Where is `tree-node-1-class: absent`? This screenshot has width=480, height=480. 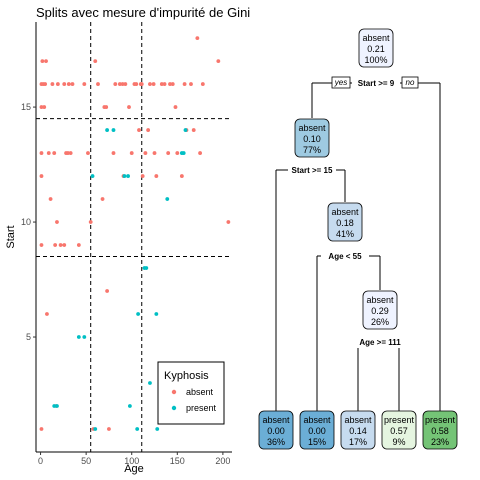
tree-node-1-class: absent is located at coordinates (312, 128).